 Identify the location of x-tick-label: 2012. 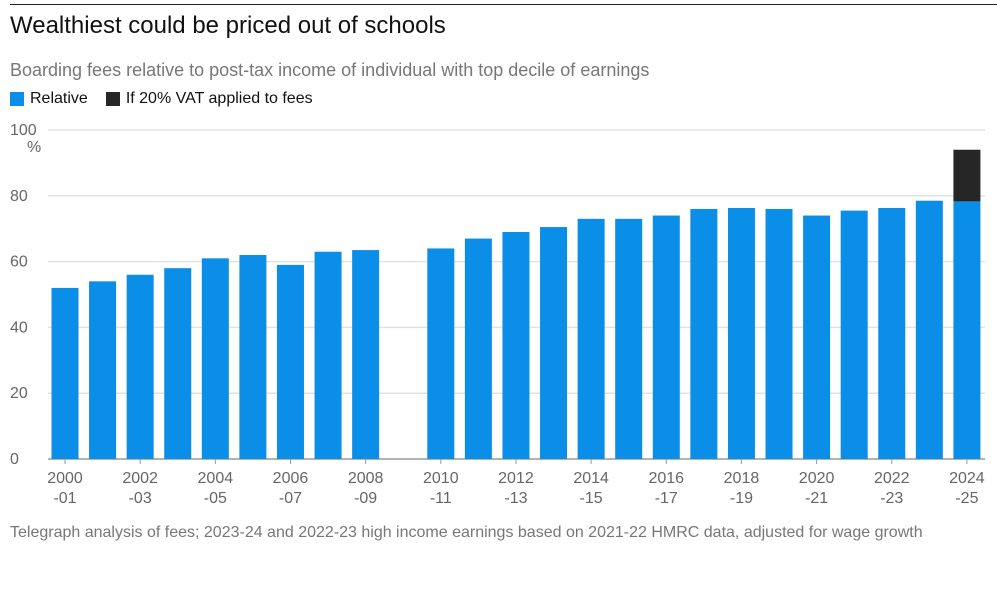
(516, 478).